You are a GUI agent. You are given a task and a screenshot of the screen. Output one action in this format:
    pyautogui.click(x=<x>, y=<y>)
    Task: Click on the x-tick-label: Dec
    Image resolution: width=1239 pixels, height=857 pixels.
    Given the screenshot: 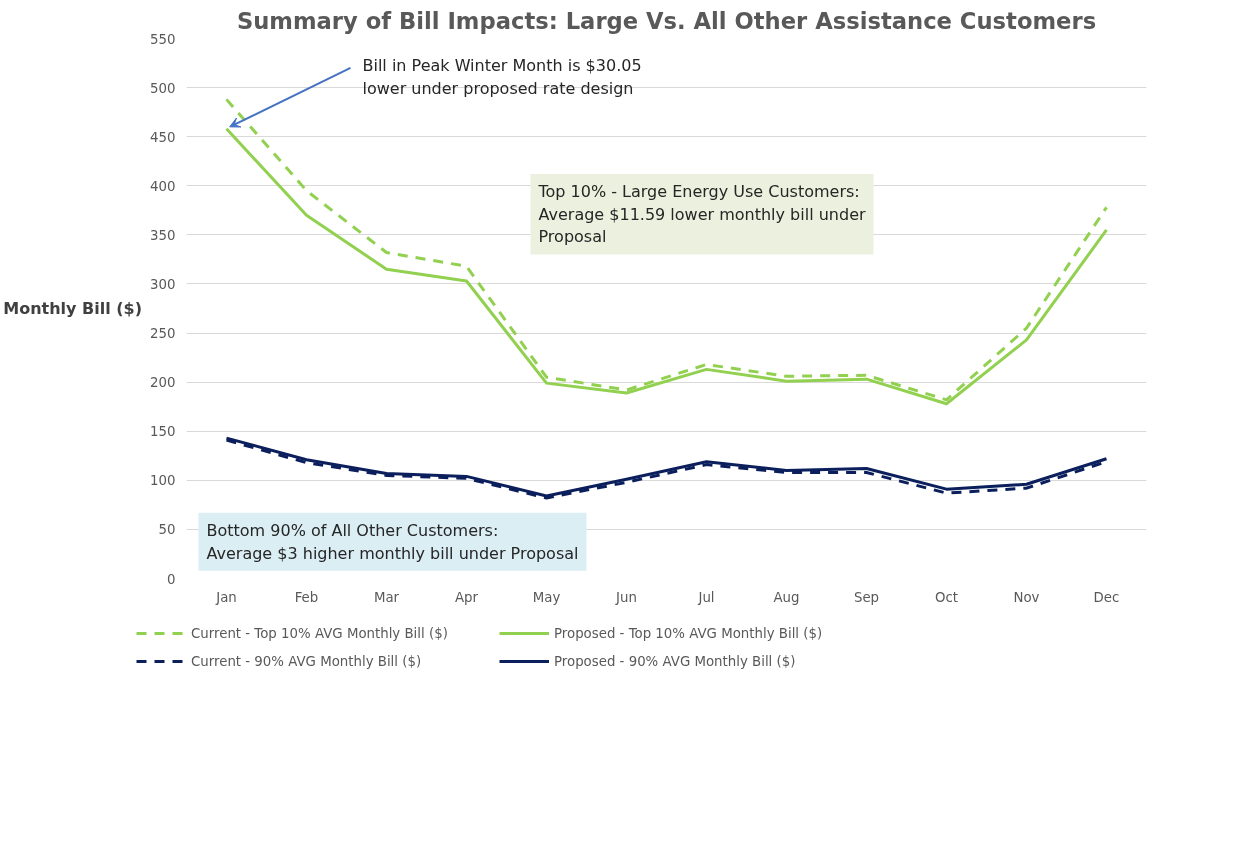 What is the action you would take?
    pyautogui.click(x=1106, y=597)
    